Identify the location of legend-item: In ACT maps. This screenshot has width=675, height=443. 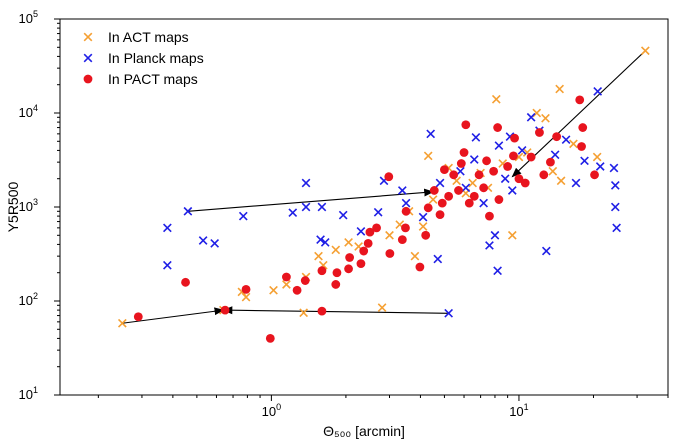
(136, 37).